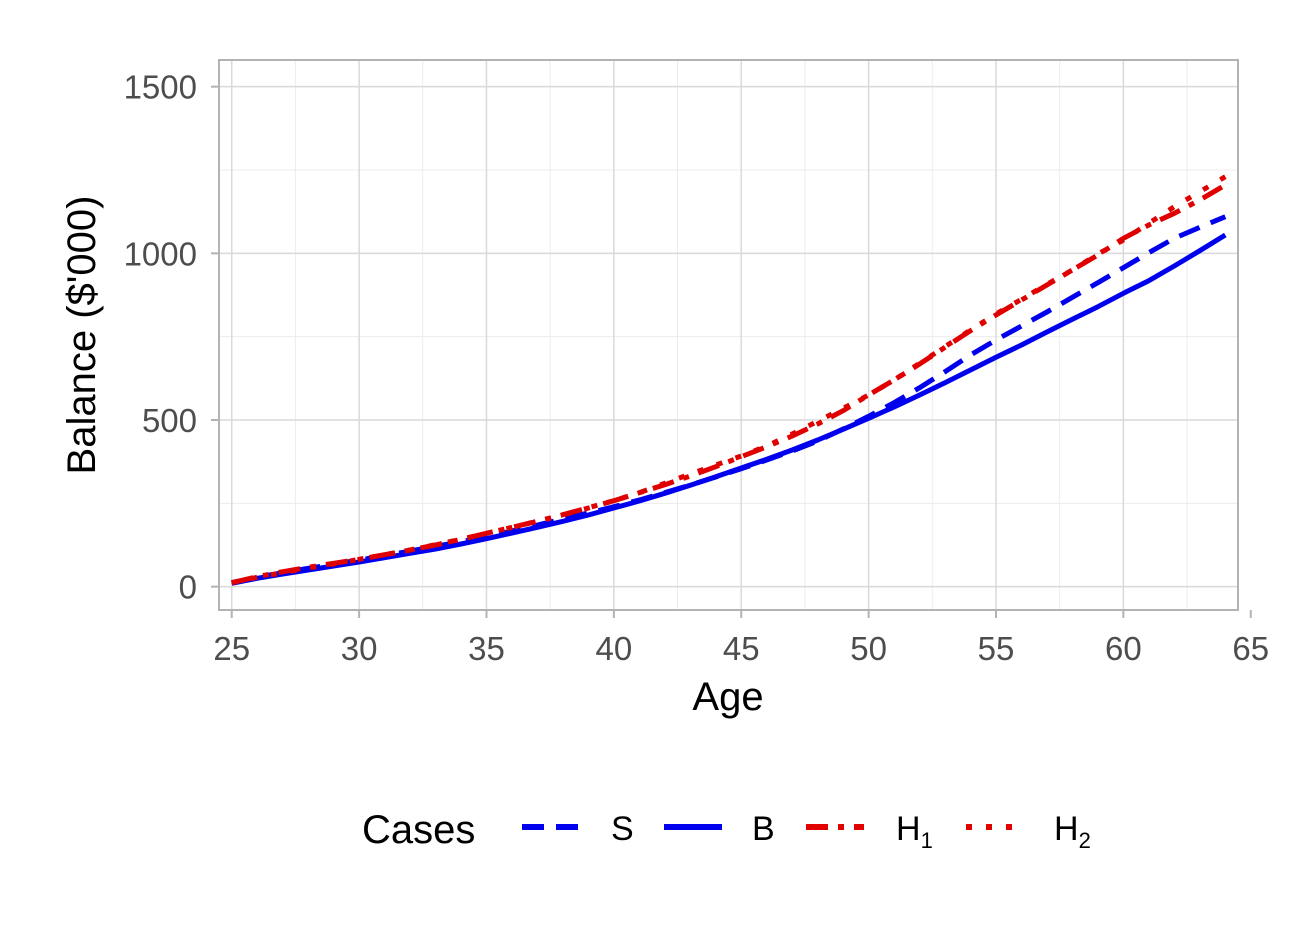 This screenshot has height=944, width=1299. I want to click on y-tick-label: 500, so click(169, 420).